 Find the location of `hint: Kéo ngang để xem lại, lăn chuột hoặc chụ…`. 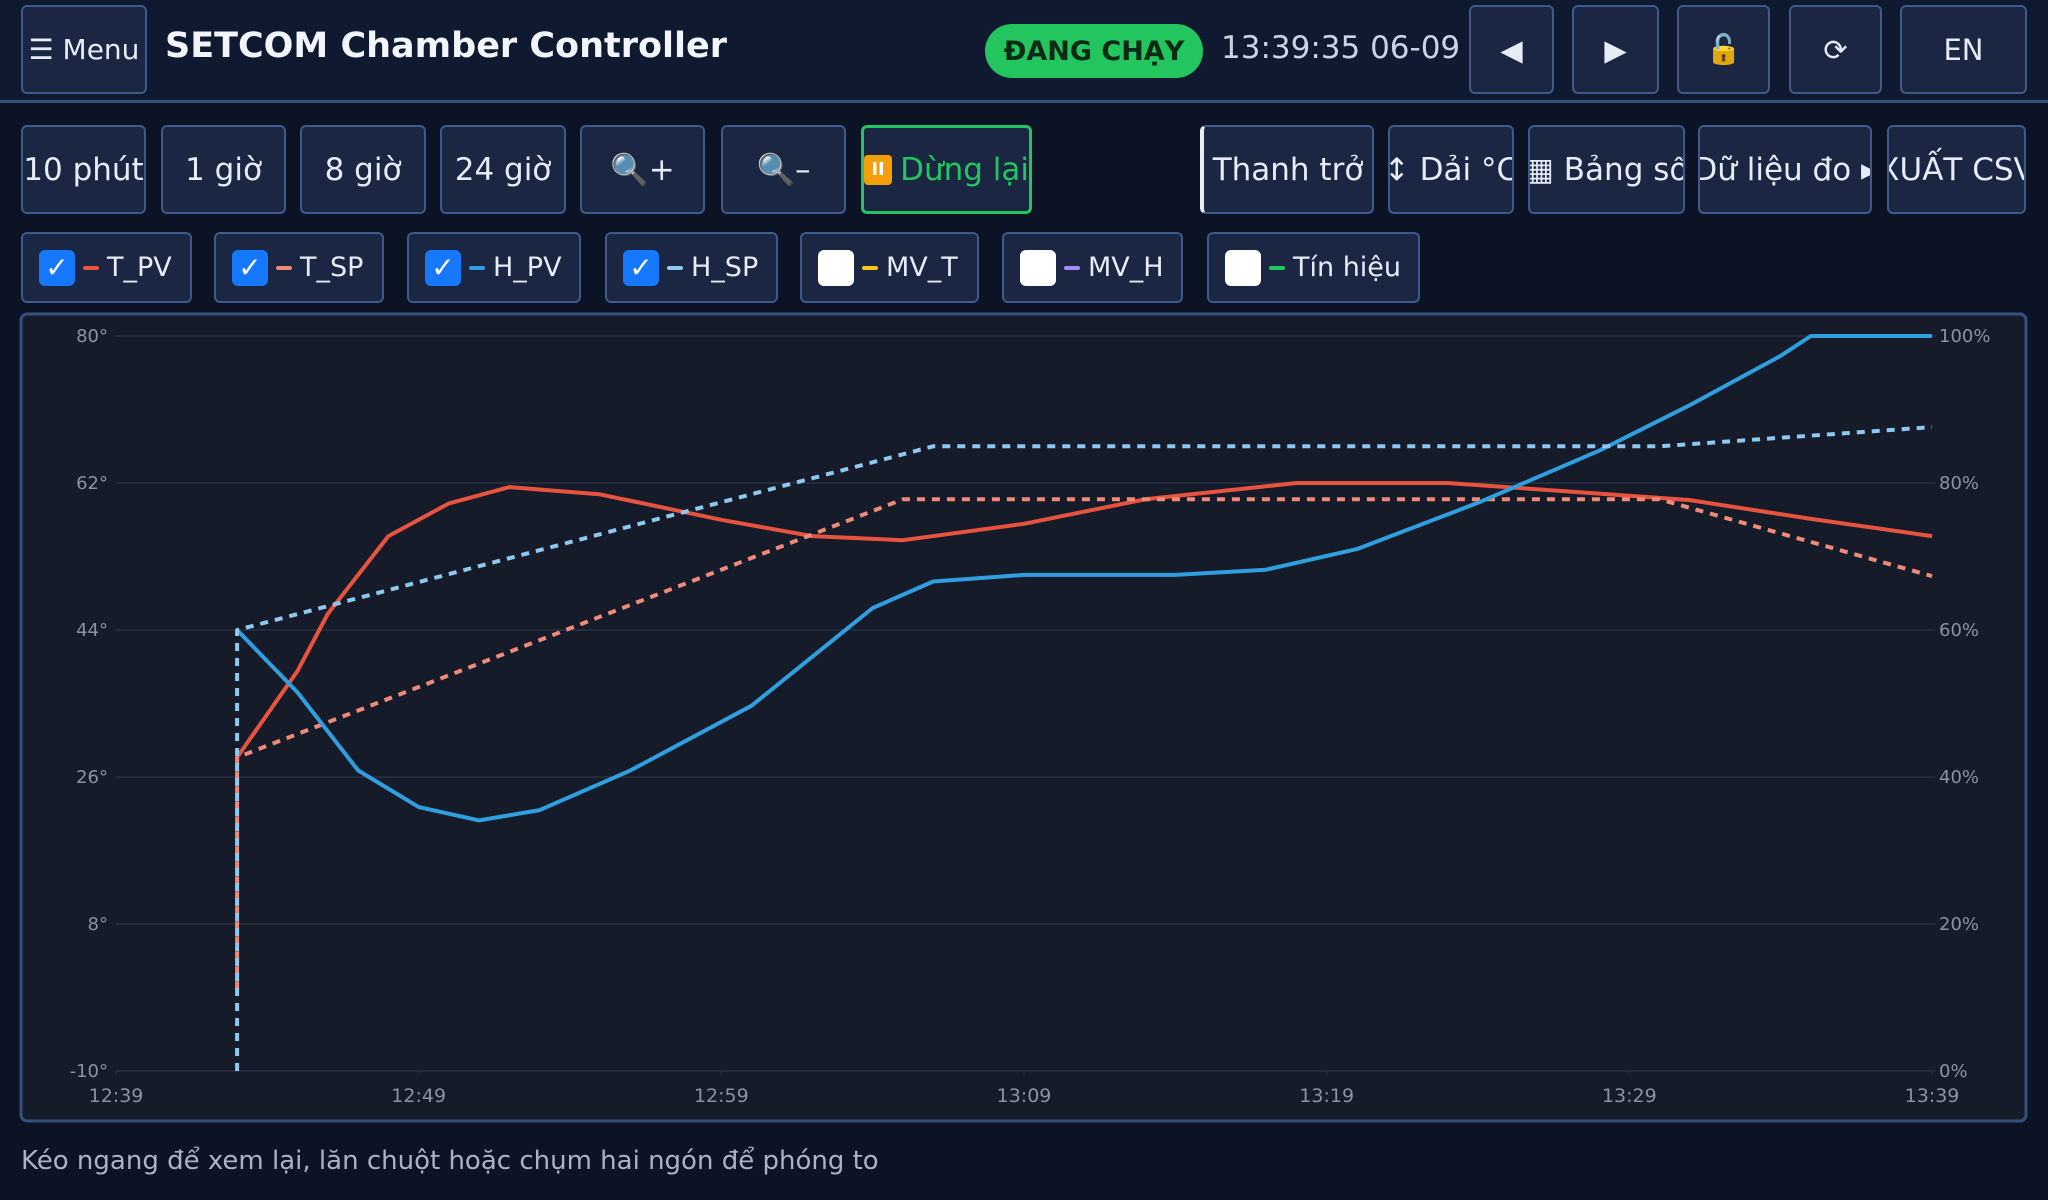

hint: Kéo ngang để xem lại, lăn chuột hoặc chụ… is located at coordinates (450, 1161).